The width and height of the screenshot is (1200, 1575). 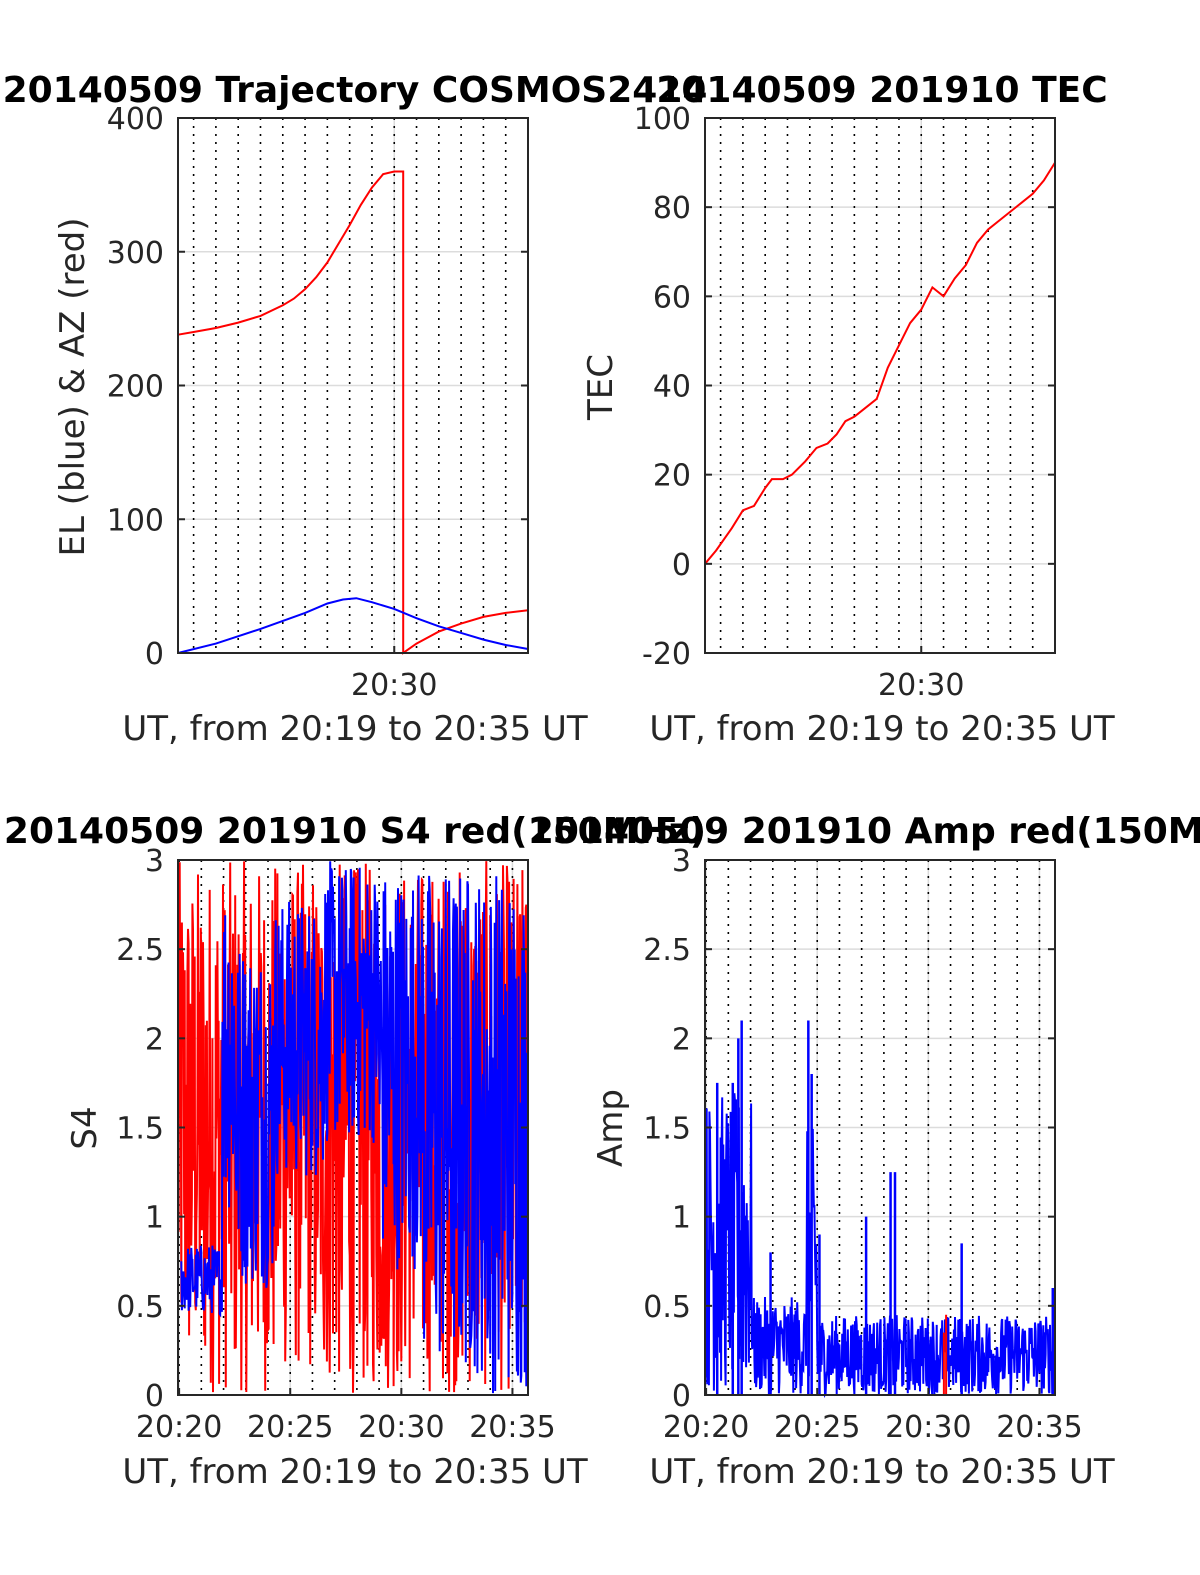 What do you see at coordinates (140, 950) in the screenshot?
I see `s4-ytick-label: 2.5` at bounding box center [140, 950].